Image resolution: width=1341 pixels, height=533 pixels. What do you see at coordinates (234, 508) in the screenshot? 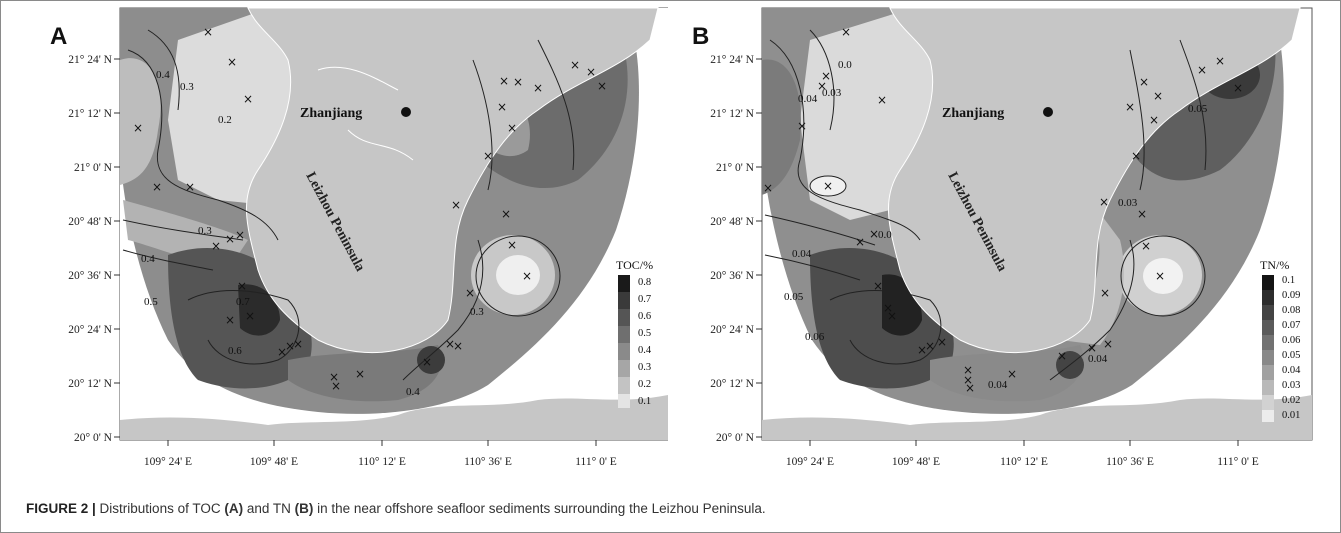
I see `caption-part: (A)` at bounding box center [234, 508].